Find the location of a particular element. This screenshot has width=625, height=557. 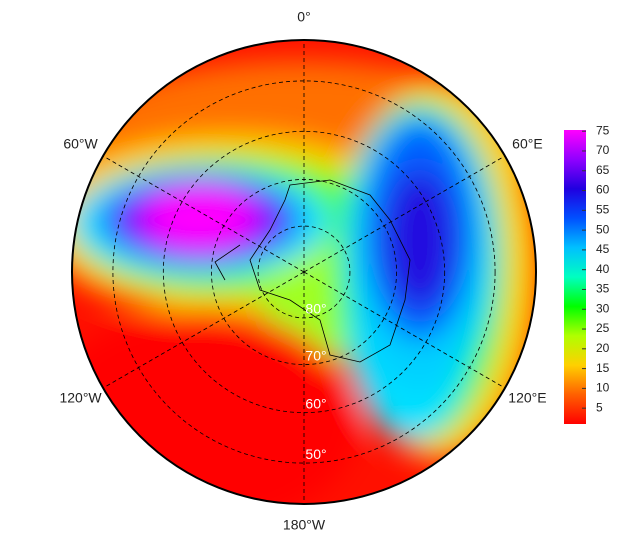

colorbar-tick-label: 25 is located at coordinates (603, 328).